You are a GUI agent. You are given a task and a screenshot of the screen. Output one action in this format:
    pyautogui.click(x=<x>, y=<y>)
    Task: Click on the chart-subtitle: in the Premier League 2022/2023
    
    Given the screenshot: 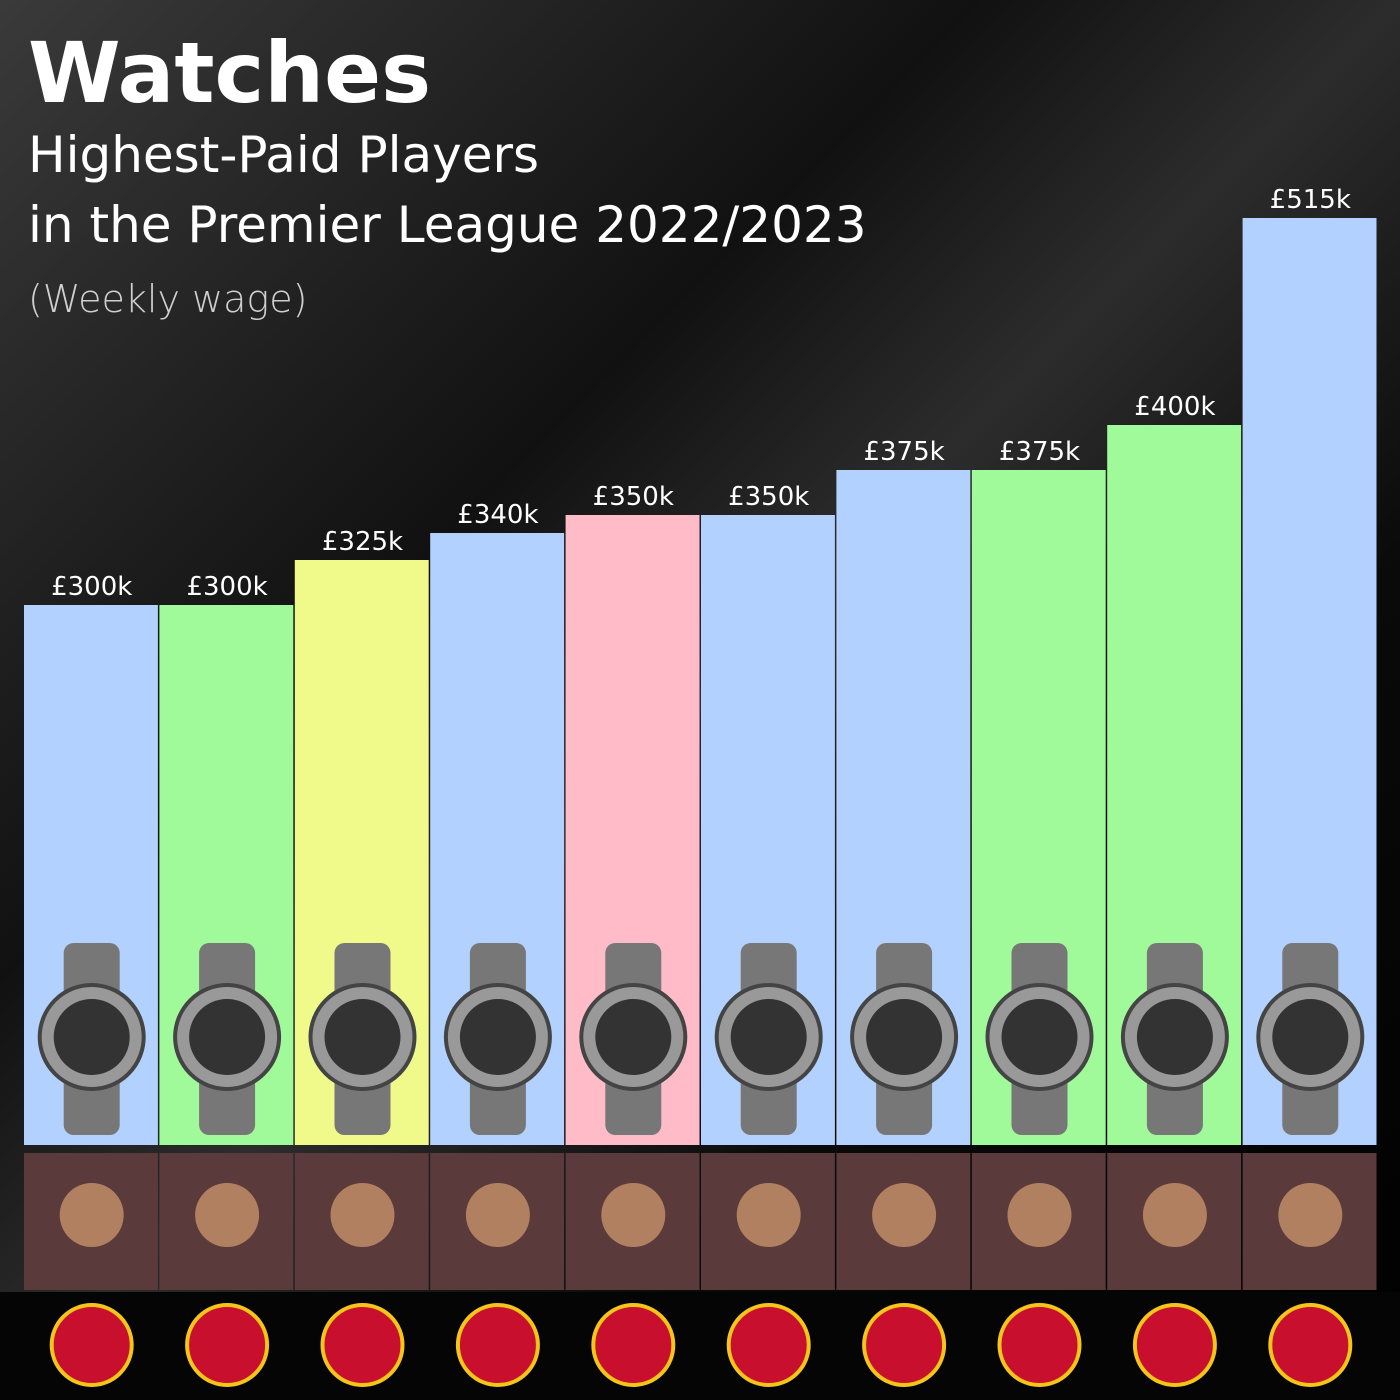 What is the action you would take?
    pyautogui.click(x=447, y=225)
    